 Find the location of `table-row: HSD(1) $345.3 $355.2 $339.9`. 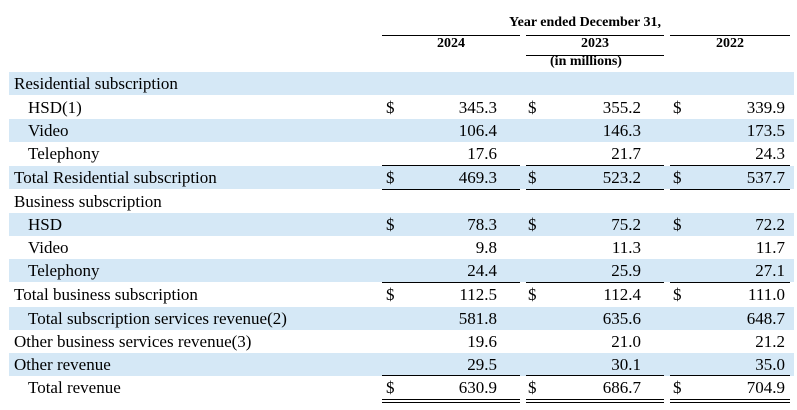

table-row: HSD(1) $345.3 $355.2 $339.9 is located at coordinates (401, 107).